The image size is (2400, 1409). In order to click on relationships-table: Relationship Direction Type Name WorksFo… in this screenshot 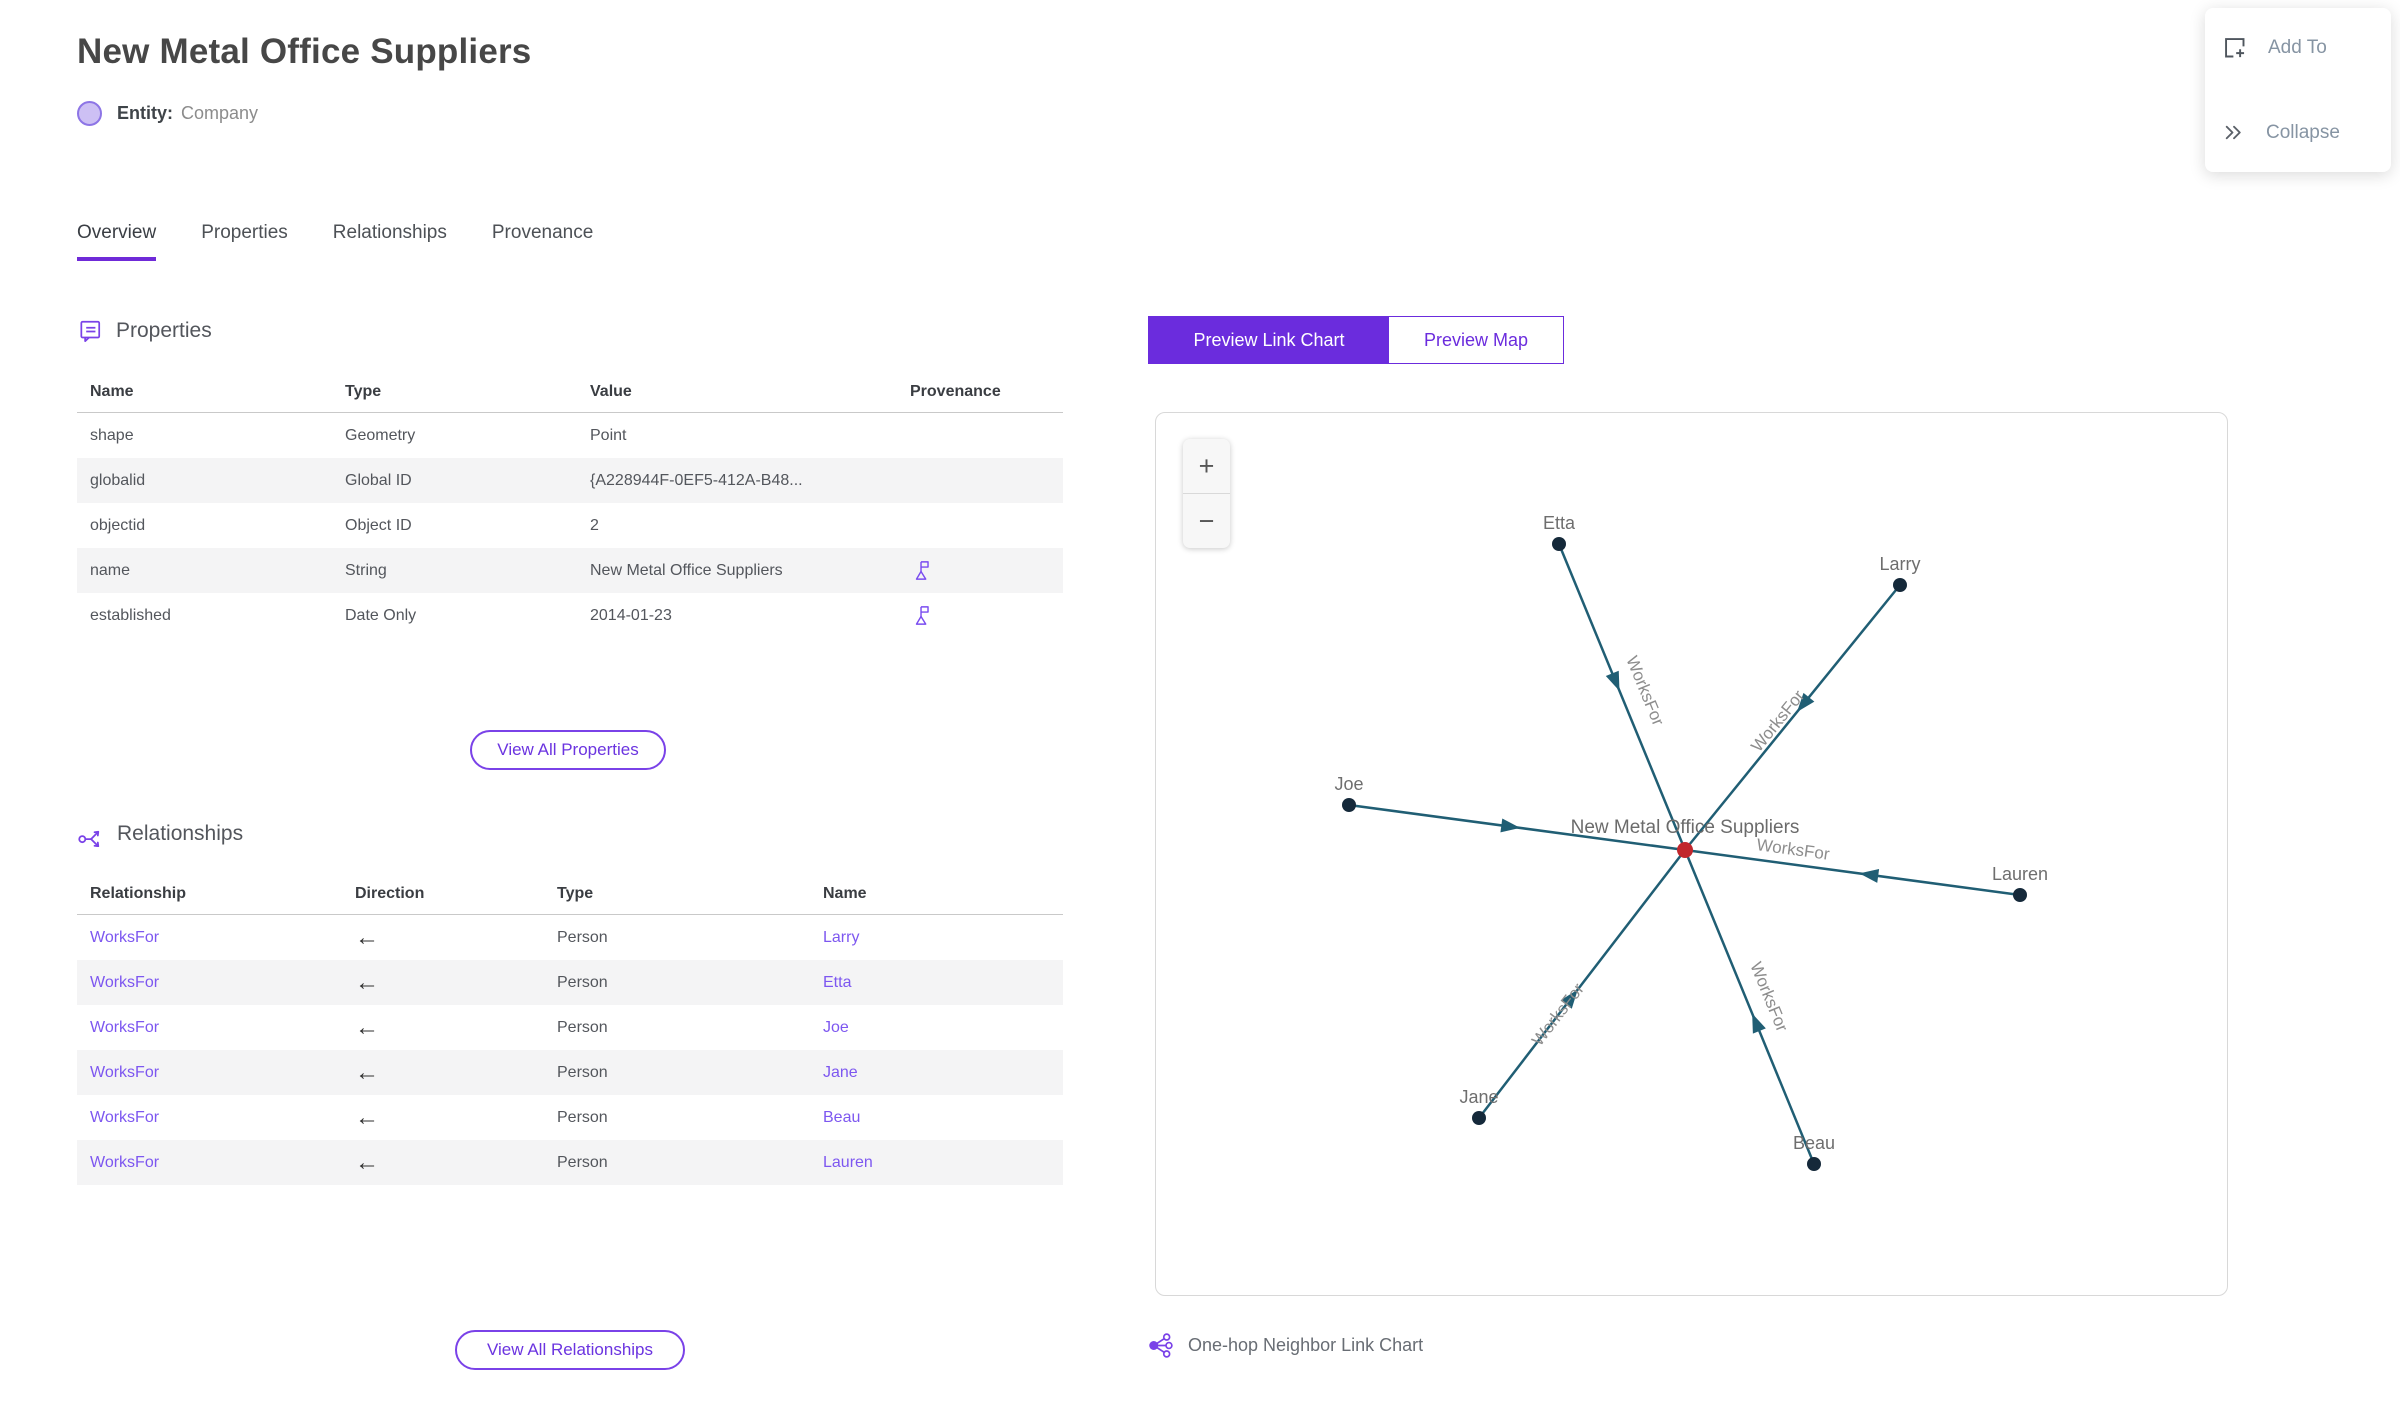, I will do `click(570, 1029)`.